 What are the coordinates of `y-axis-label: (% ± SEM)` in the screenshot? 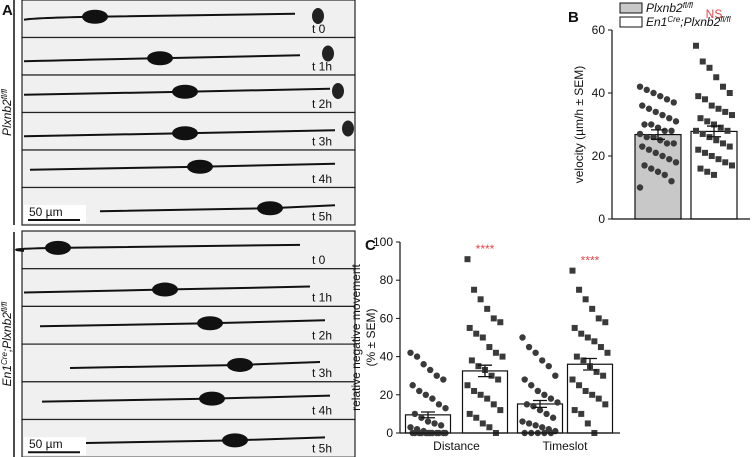 It's located at (371, 338).